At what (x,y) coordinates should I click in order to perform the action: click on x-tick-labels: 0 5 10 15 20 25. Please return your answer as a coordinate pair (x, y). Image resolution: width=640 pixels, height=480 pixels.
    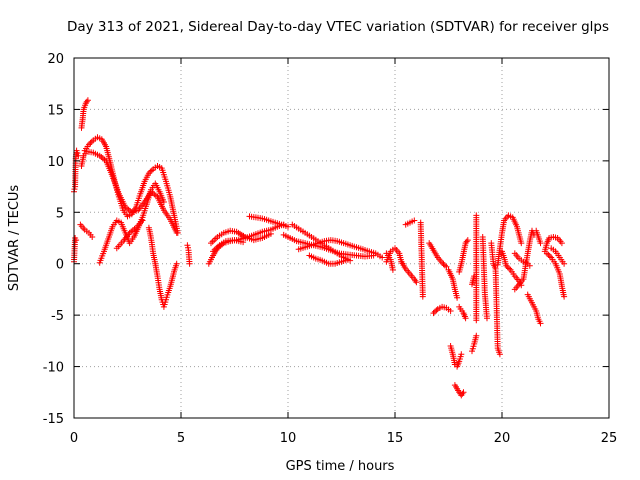
    Looking at the image, I should click on (343, 438).